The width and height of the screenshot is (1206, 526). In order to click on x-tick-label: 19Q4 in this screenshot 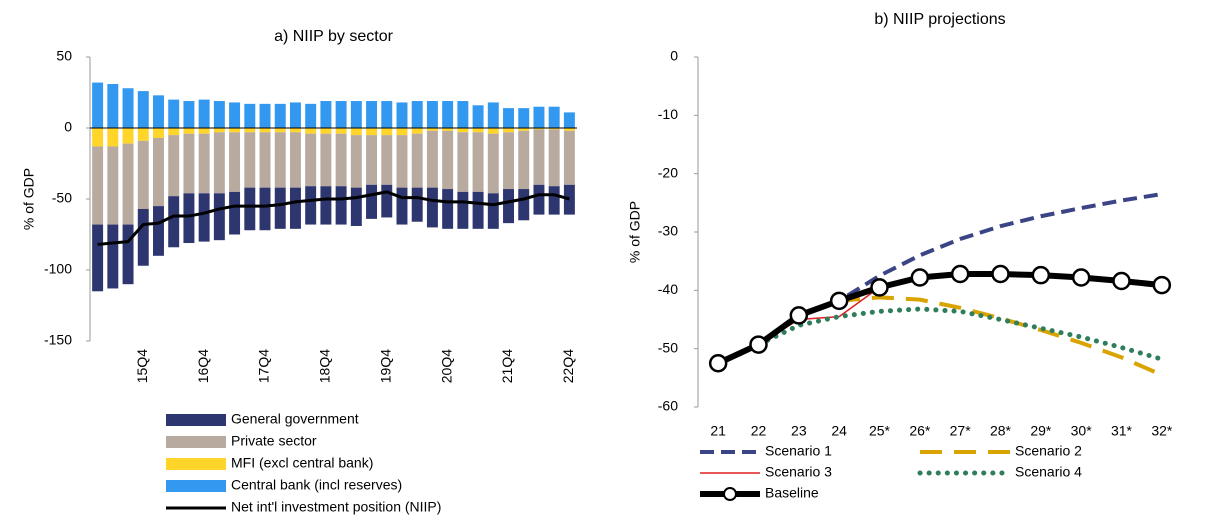, I will do `click(385, 366)`.